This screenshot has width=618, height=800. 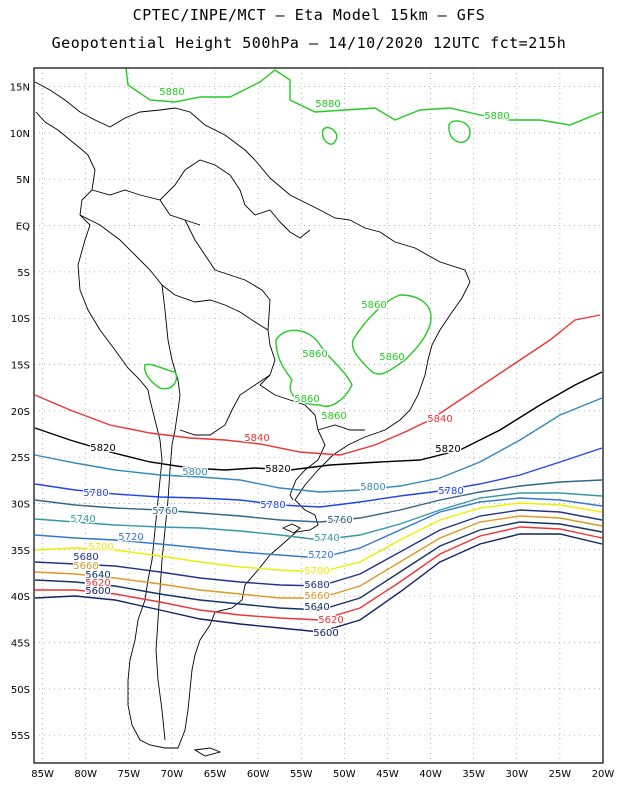 What do you see at coordinates (172, 774) in the screenshot?
I see `lon-tick-label: 70W` at bounding box center [172, 774].